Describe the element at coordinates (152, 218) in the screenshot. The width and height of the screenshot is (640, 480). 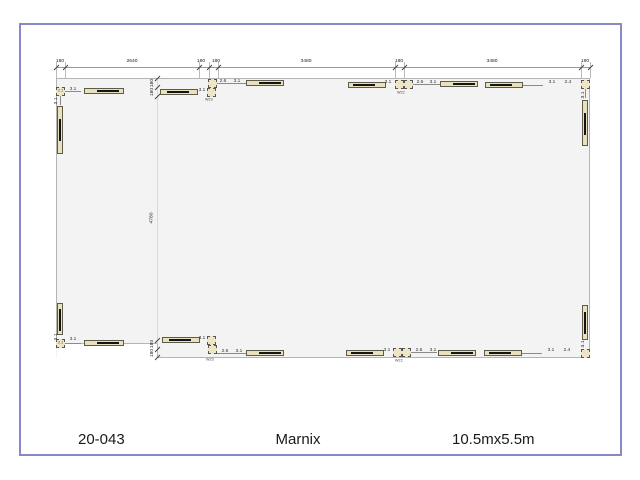
I see `dim-label-left-2: 4780` at that location.